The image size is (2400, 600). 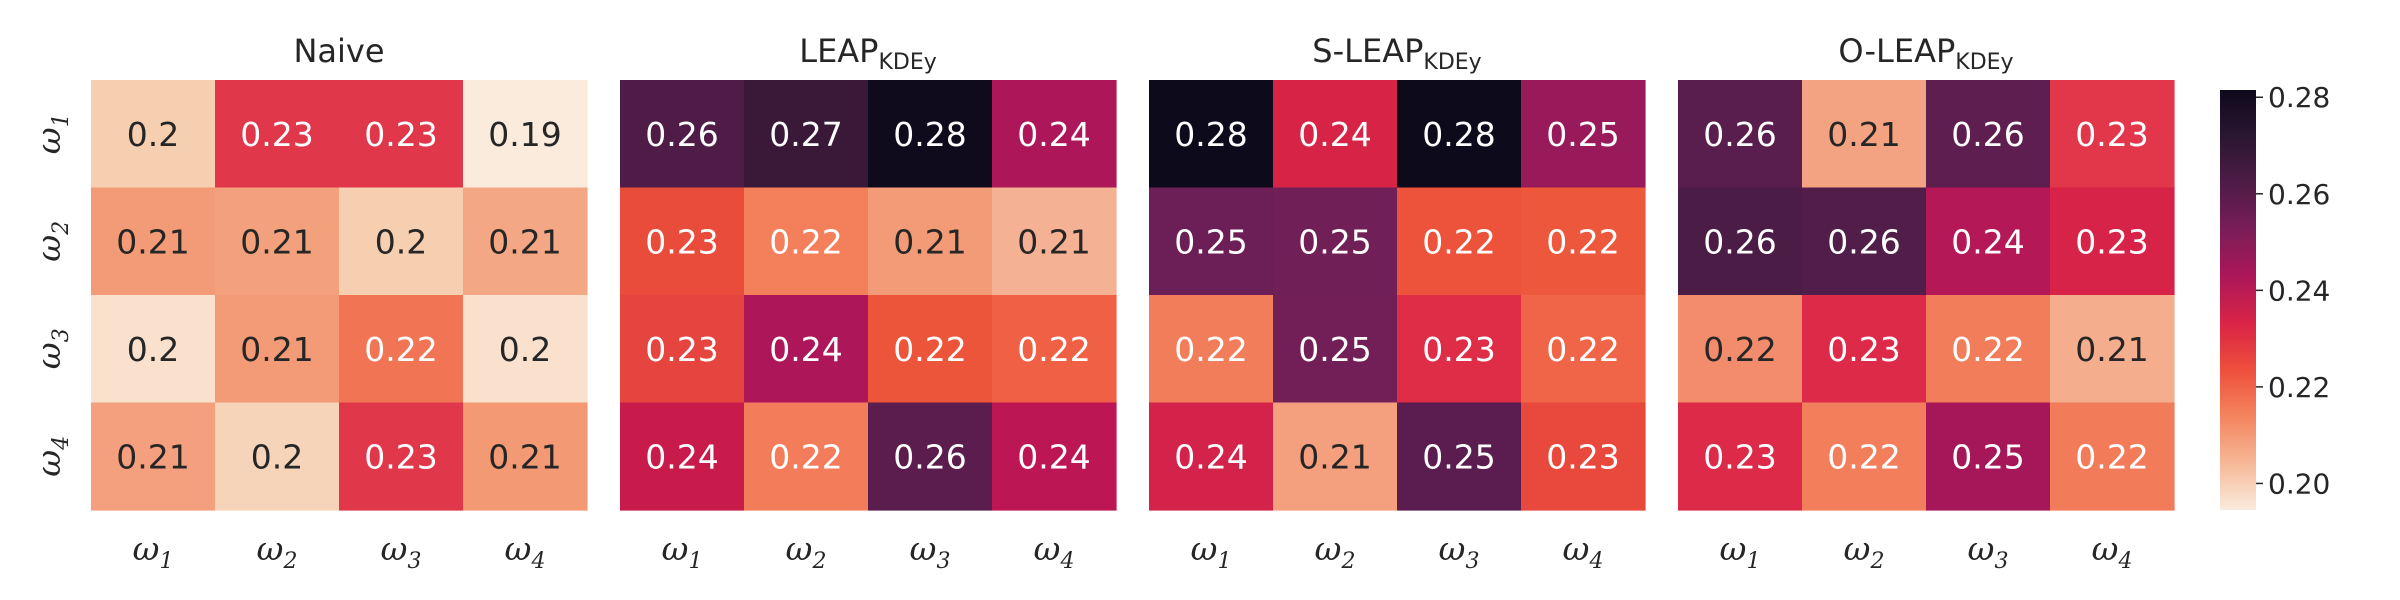 What do you see at coordinates (1367, 51) in the screenshot?
I see `panel-title-text: S-LEAP` at bounding box center [1367, 51].